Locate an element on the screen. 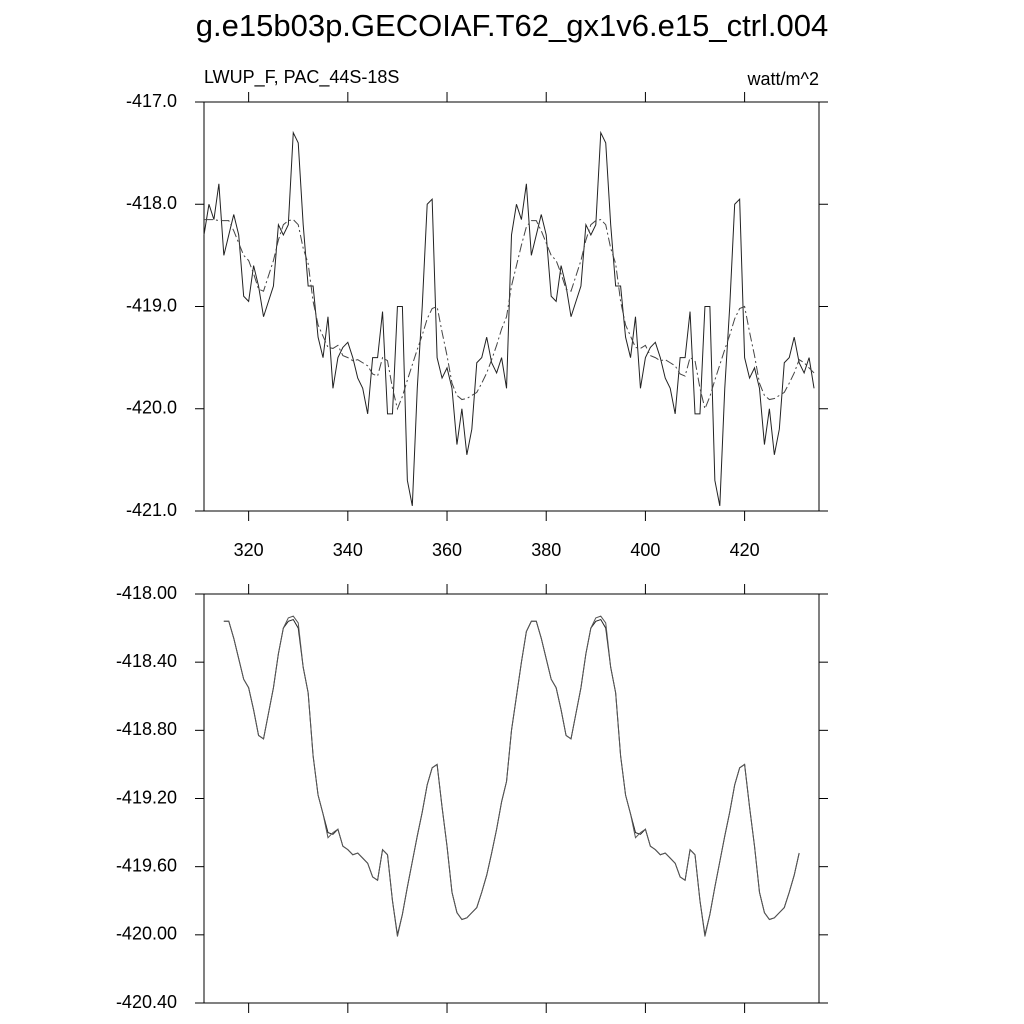 Image resolution: width=1024 pixels, height=1024 pixels. y-tick-label: -419.60 is located at coordinates (146, 865).